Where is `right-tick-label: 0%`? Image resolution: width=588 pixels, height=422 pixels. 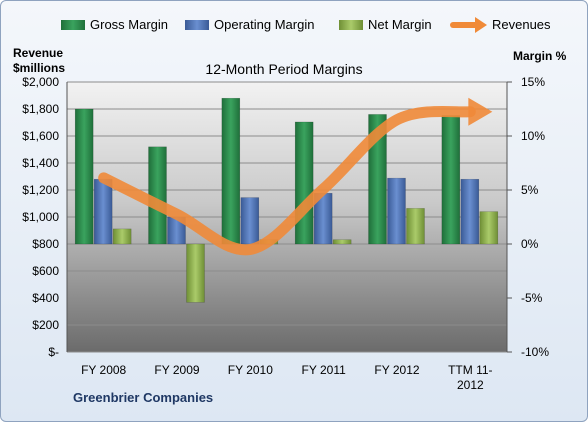
right-tick-label: 0% is located at coordinates (530, 244).